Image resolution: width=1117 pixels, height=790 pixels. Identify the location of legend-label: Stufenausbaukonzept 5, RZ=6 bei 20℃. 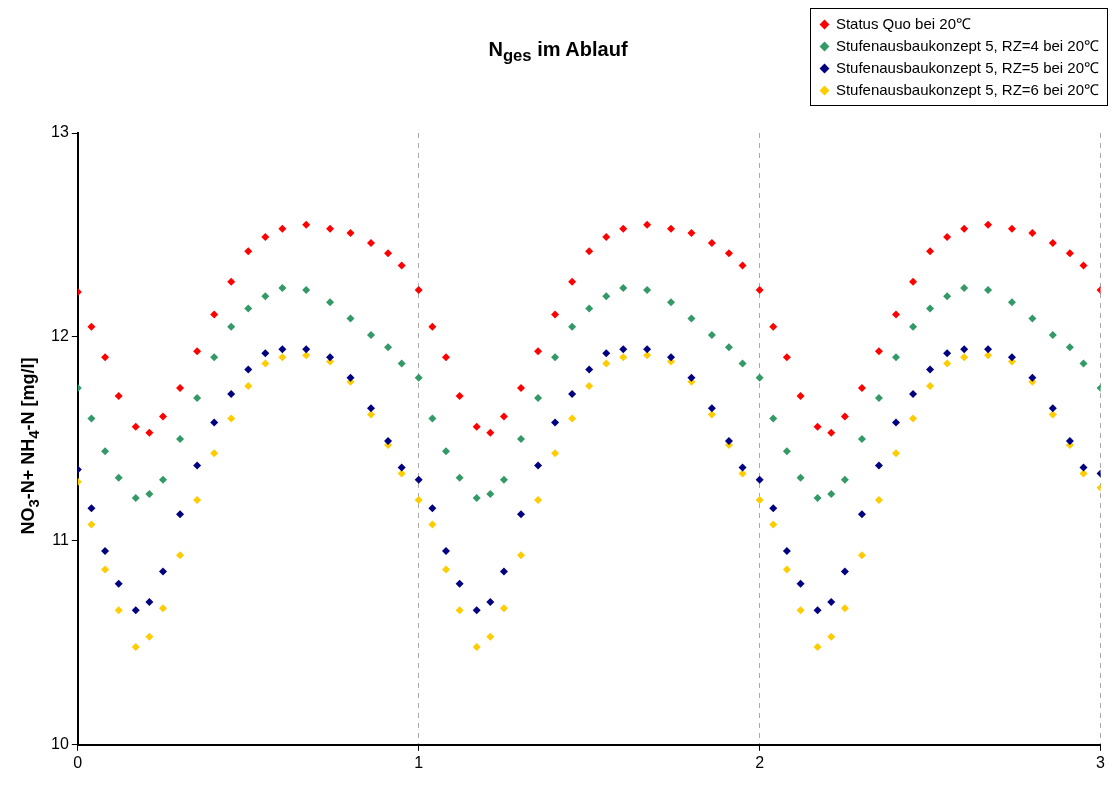
(967, 90).